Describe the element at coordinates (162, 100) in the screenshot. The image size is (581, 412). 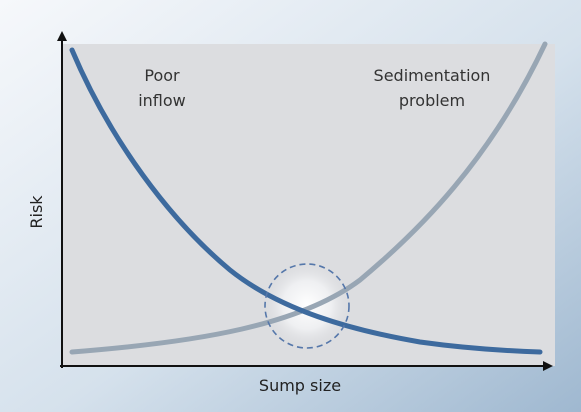
I see `poor-inflow-label-line2: inflow` at that location.